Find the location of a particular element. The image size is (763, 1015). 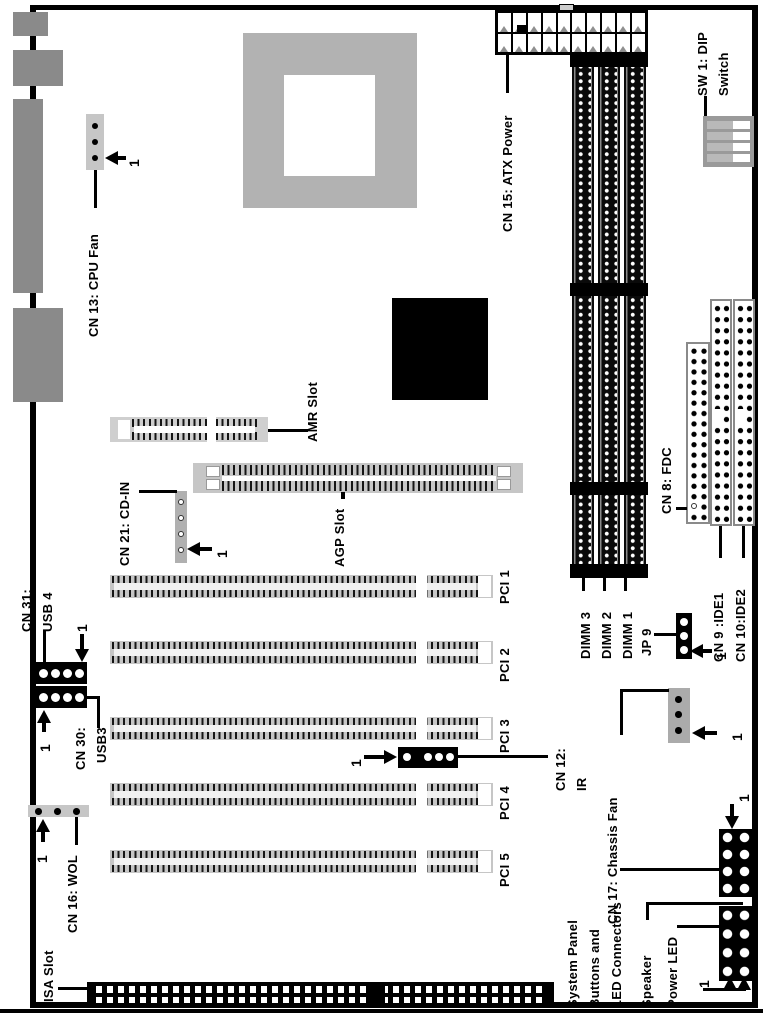

leader-amr is located at coordinates (288, 430).